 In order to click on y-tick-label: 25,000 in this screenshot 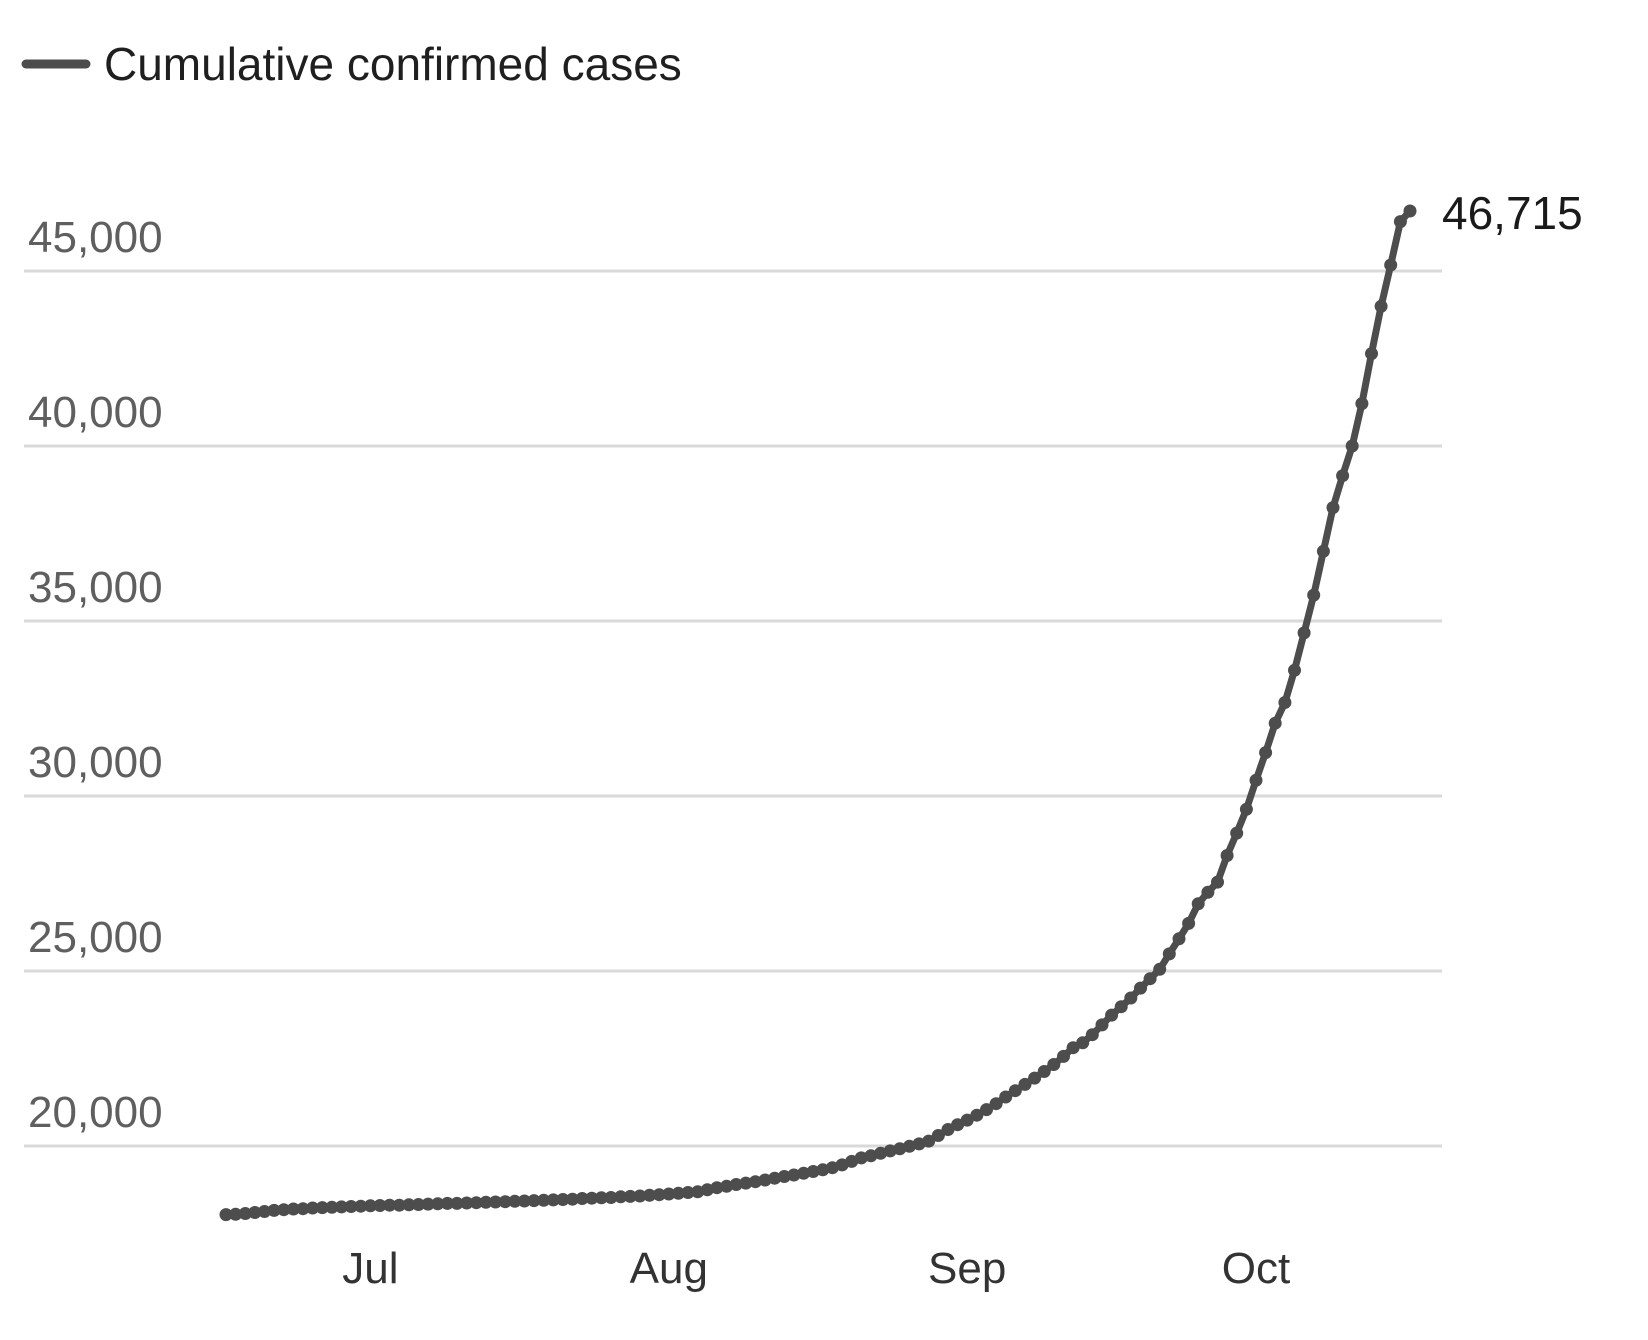, I will do `click(95, 937)`.